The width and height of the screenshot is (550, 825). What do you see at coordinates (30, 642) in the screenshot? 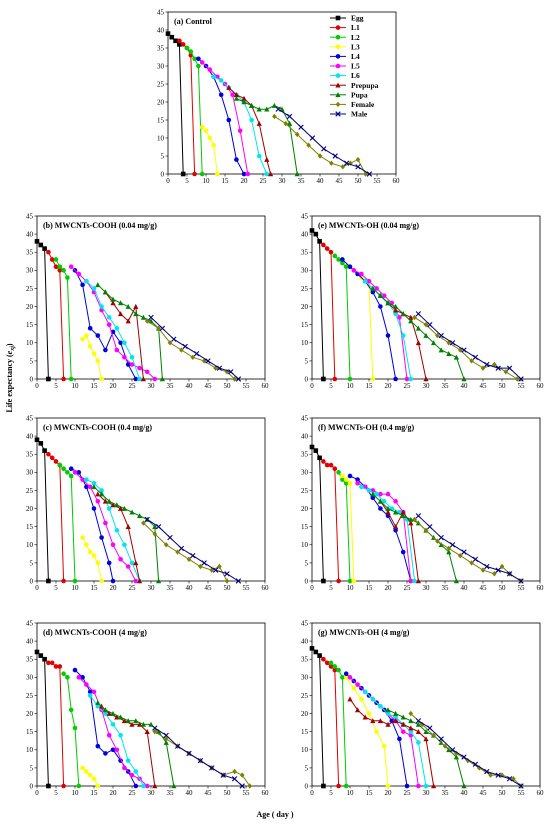
I see `y-tick-label: 40` at bounding box center [30, 642].